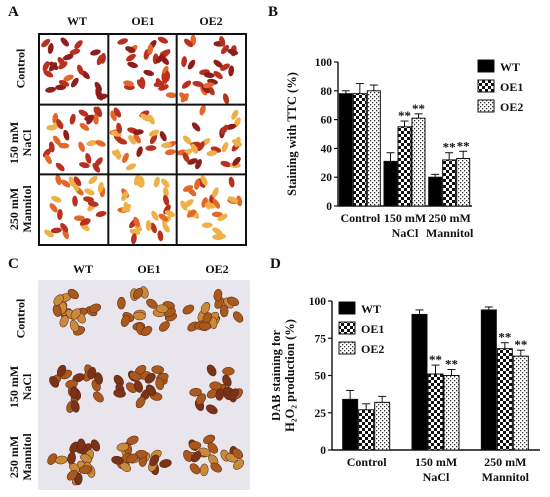  What do you see at coordinates (510, 67) in the screenshot?
I see `legend-entry: WT` at bounding box center [510, 67].